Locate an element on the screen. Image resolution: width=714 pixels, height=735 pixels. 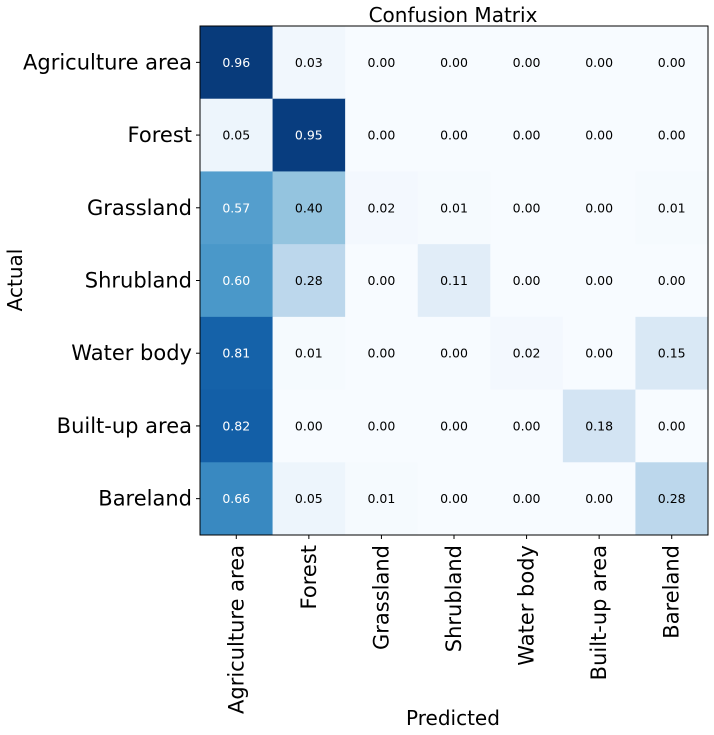
y-tick-label: Agriculture area is located at coordinates (107, 62).